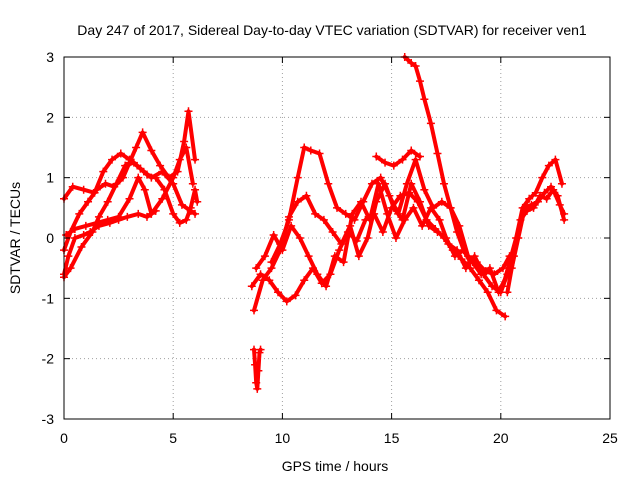  Describe the element at coordinates (48, 419) in the screenshot. I see `y-tick-label-0: -3` at that location.